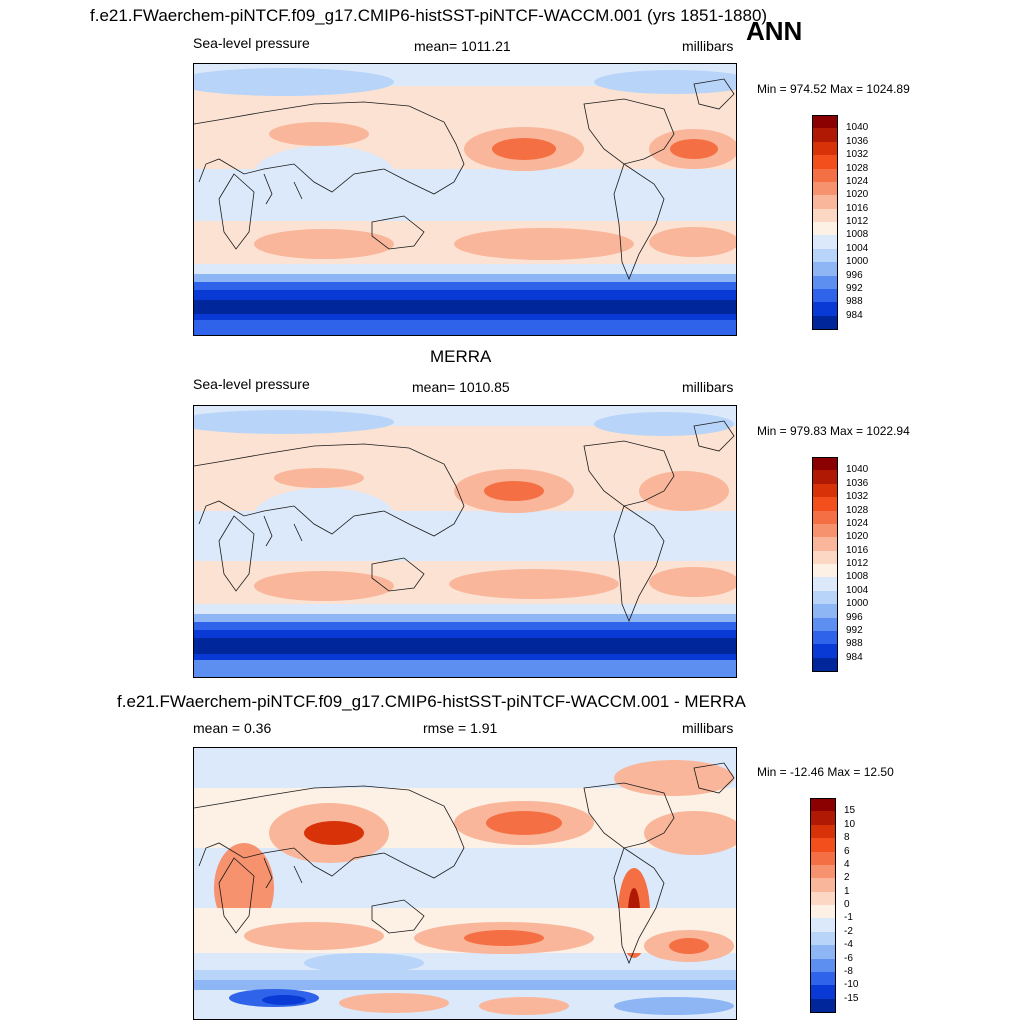 The width and height of the screenshot is (1024, 1024). I want to click on colorbar-tick-label: 2, so click(847, 878).